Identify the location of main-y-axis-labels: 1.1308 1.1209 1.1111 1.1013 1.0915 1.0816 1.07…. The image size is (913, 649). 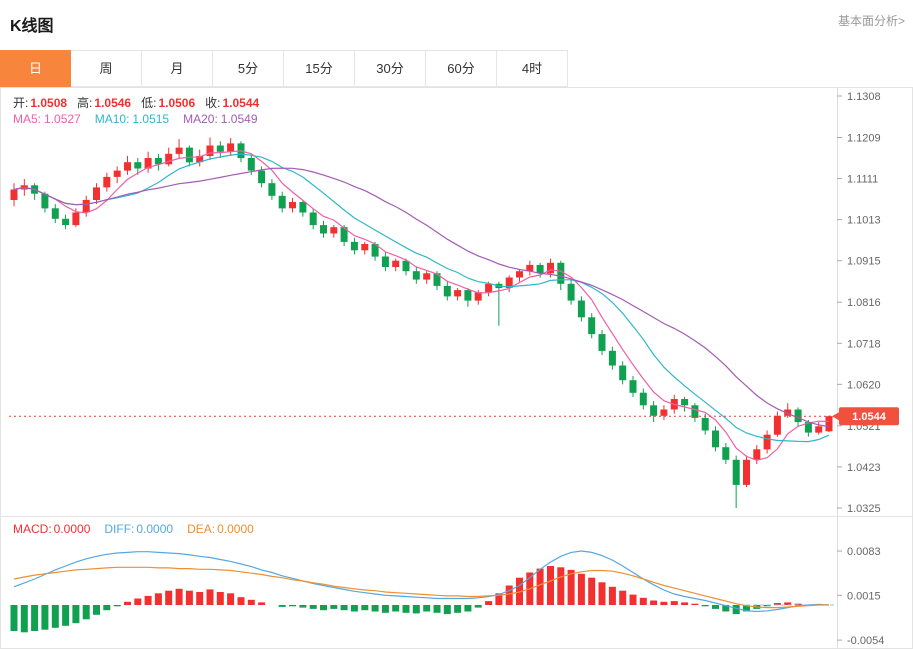
(859, 303).